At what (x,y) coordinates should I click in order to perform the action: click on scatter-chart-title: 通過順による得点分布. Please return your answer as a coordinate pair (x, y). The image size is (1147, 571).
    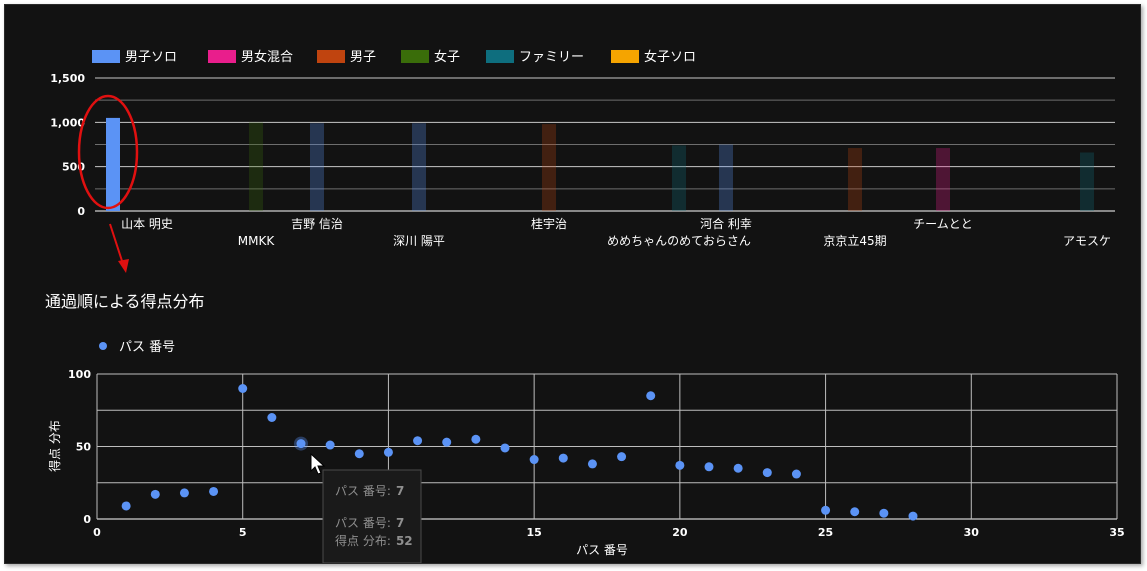
    Looking at the image, I should click on (125, 301).